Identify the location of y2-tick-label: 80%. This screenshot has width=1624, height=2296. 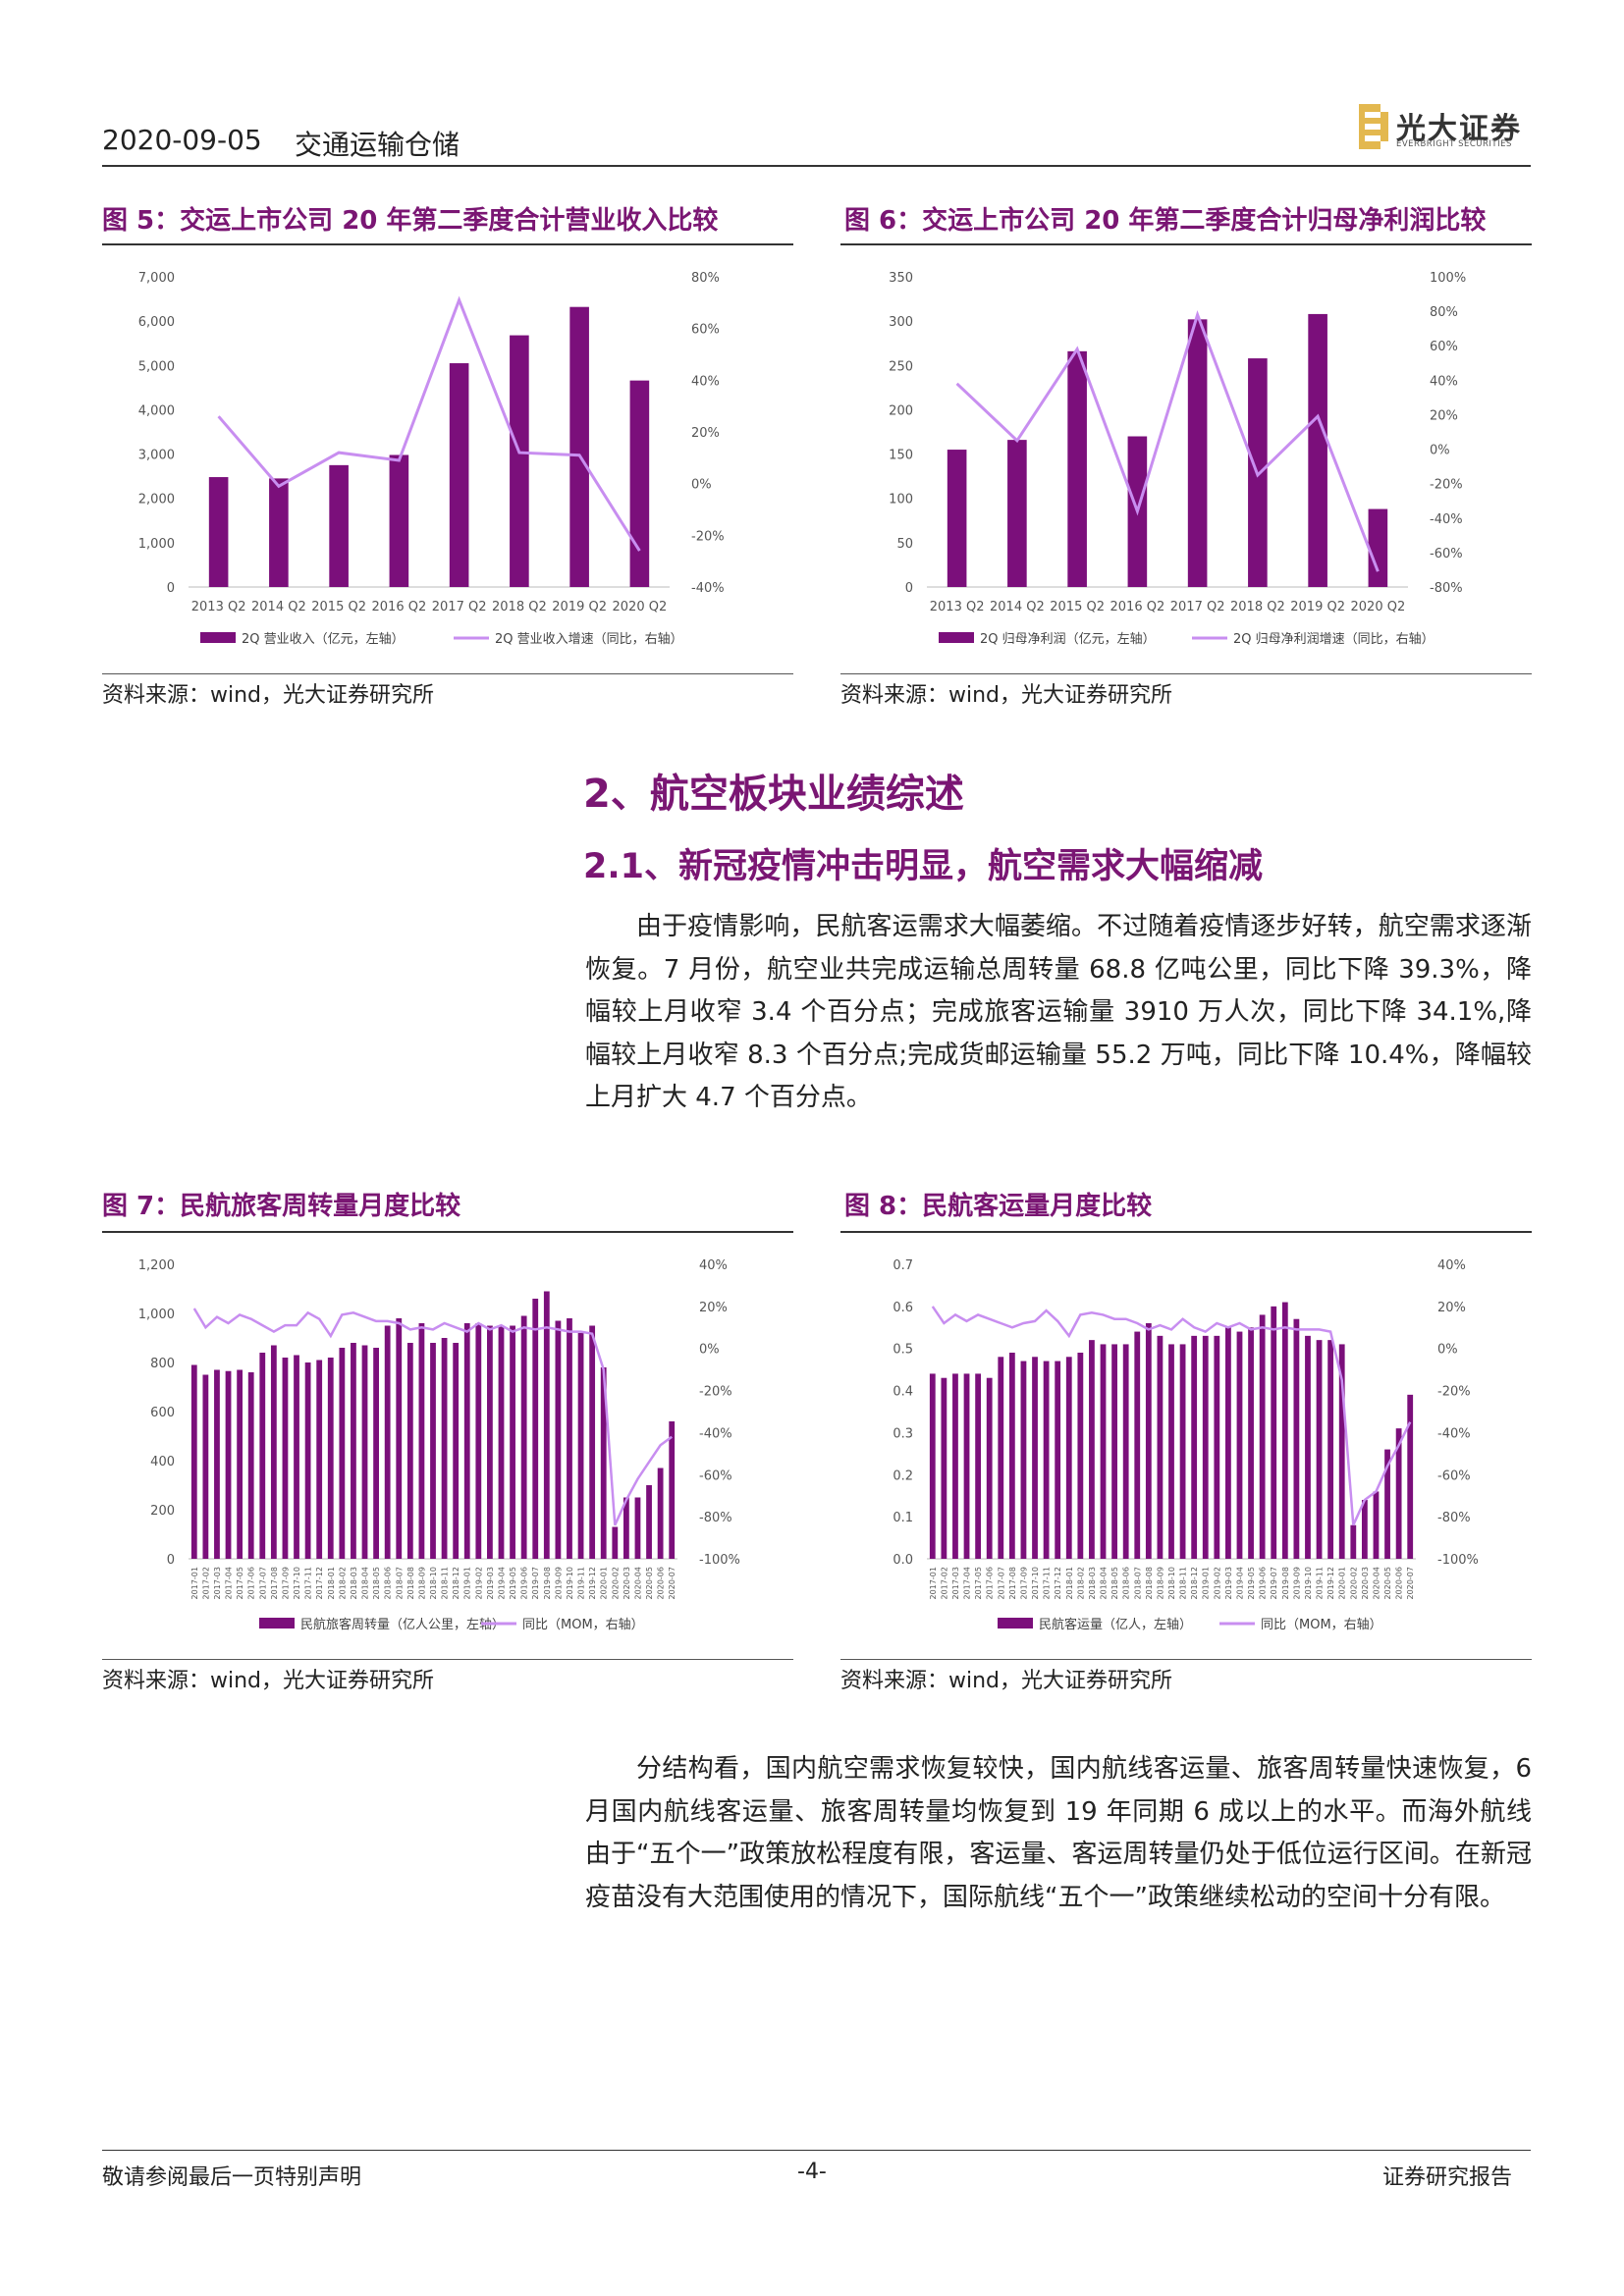
(705, 278).